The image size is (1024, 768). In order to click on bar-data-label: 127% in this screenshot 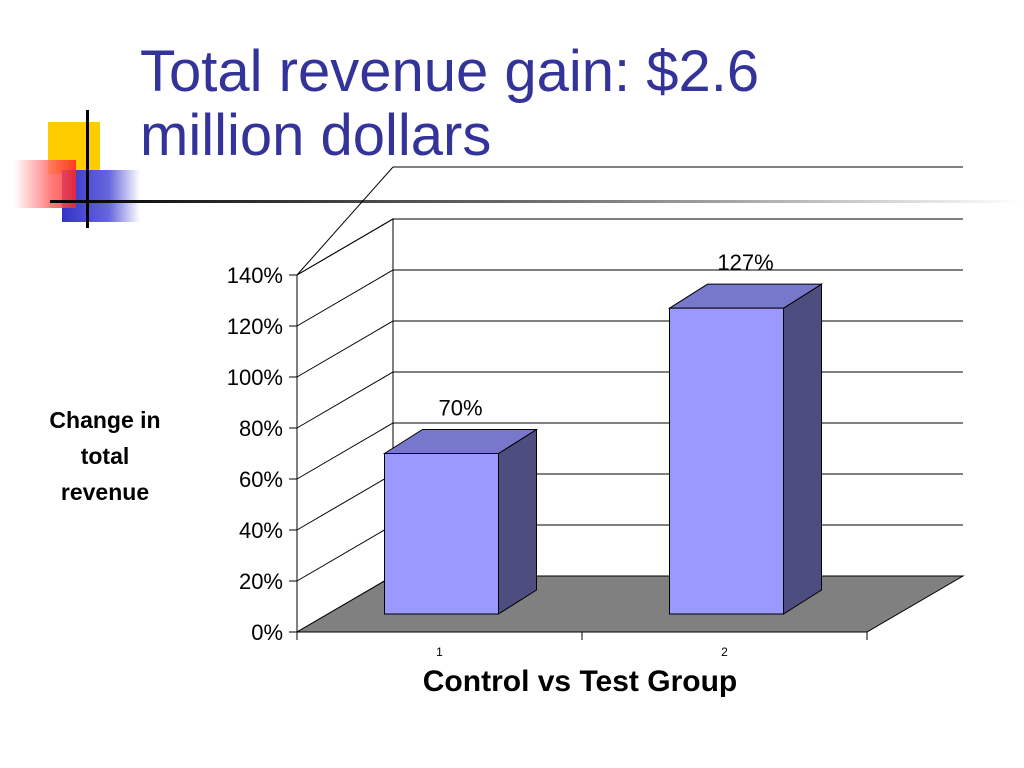, I will do `click(745, 262)`.